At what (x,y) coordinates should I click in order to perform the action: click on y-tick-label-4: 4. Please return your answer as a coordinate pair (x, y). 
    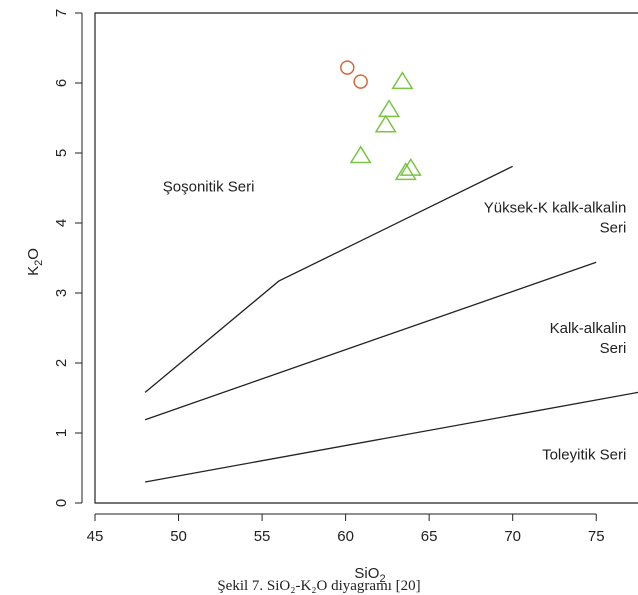
    Looking at the image, I should click on (61, 223).